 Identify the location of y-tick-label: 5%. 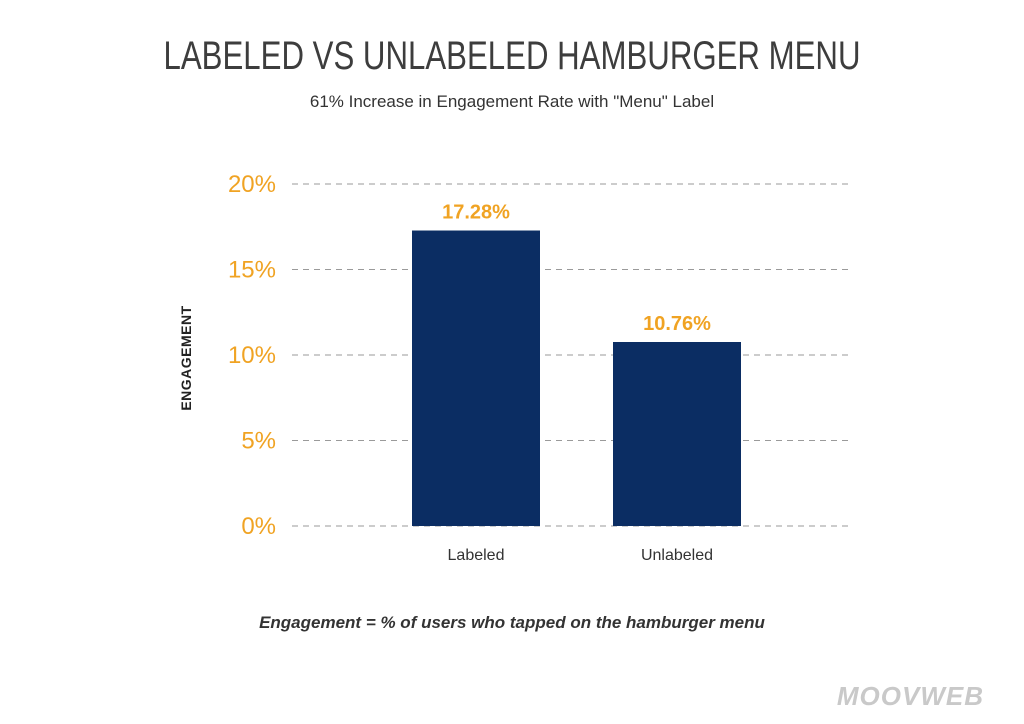
(258, 441).